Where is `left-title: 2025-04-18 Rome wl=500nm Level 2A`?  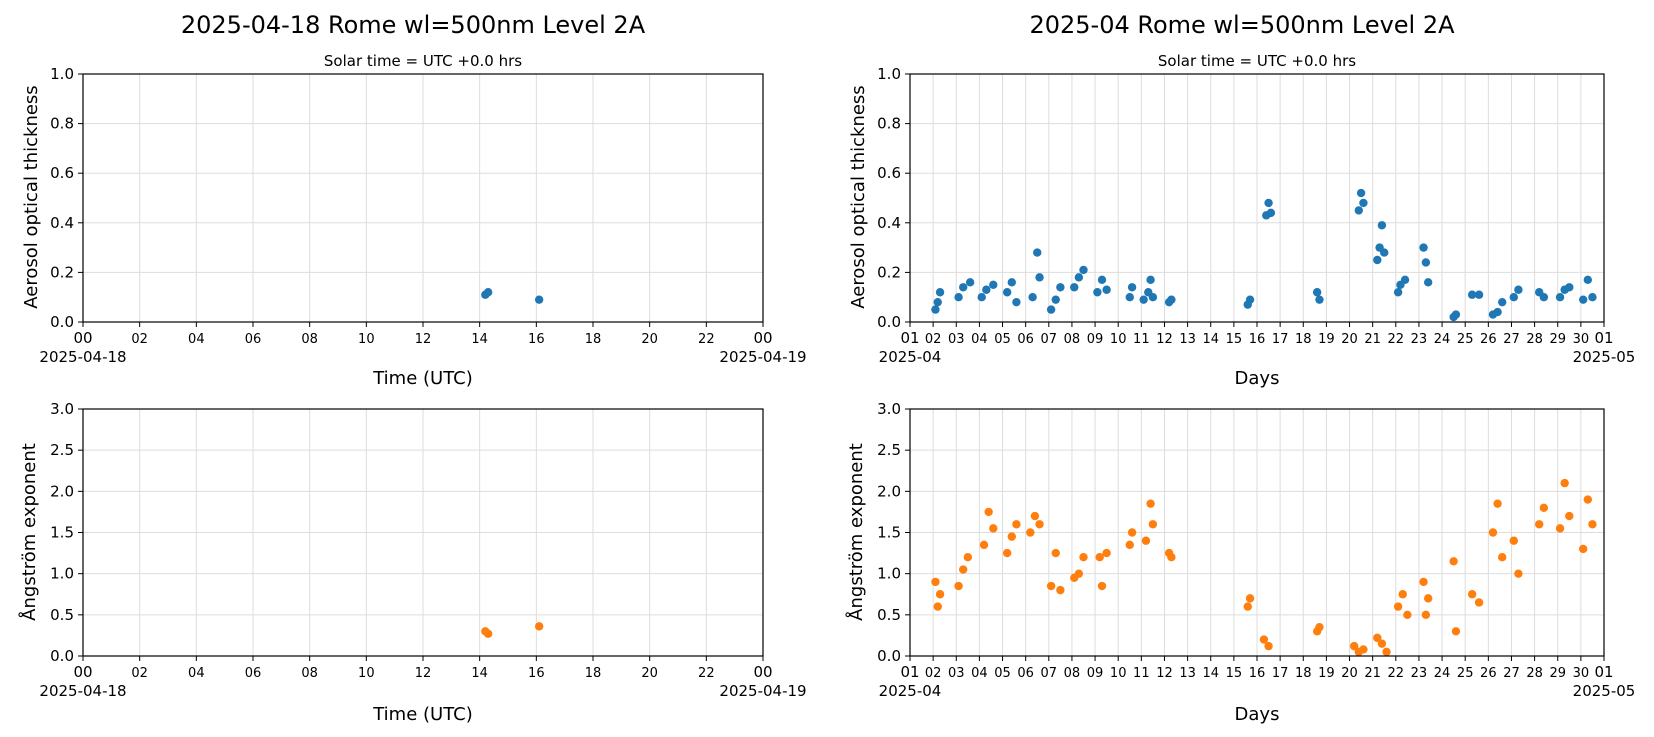
left-title: 2025-04-18 Rome wl=500nm Level 2A is located at coordinates (413, 25).